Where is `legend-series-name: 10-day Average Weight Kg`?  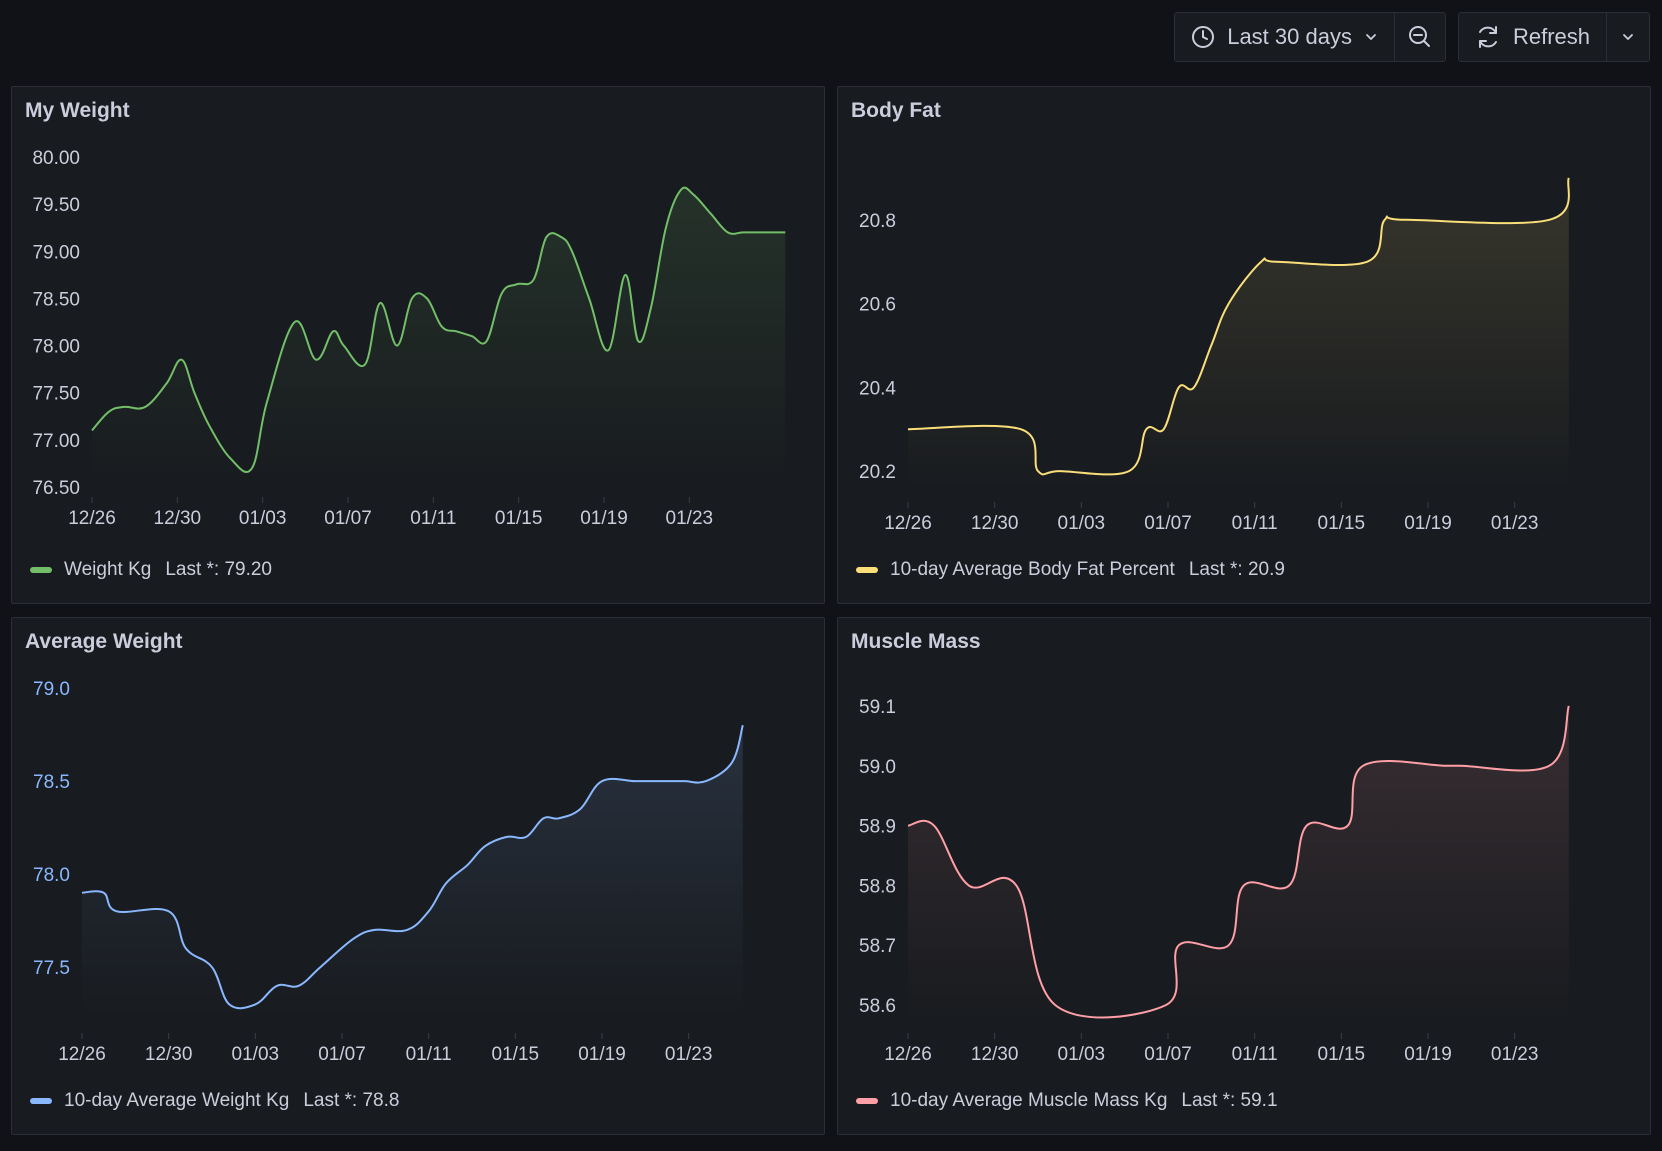
legend-series-name: 10-day Average Weight Kg is located at coordinates (177, 1100).